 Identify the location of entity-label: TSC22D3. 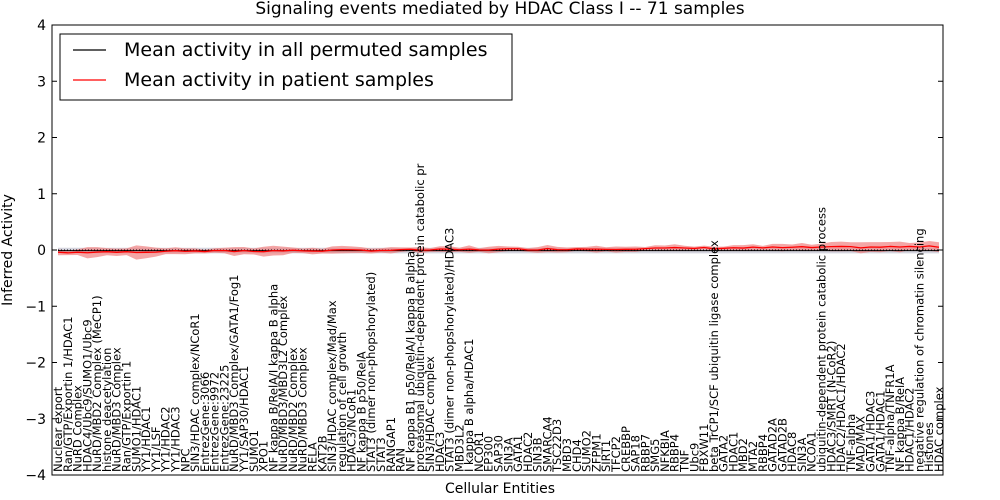
(557, 446).